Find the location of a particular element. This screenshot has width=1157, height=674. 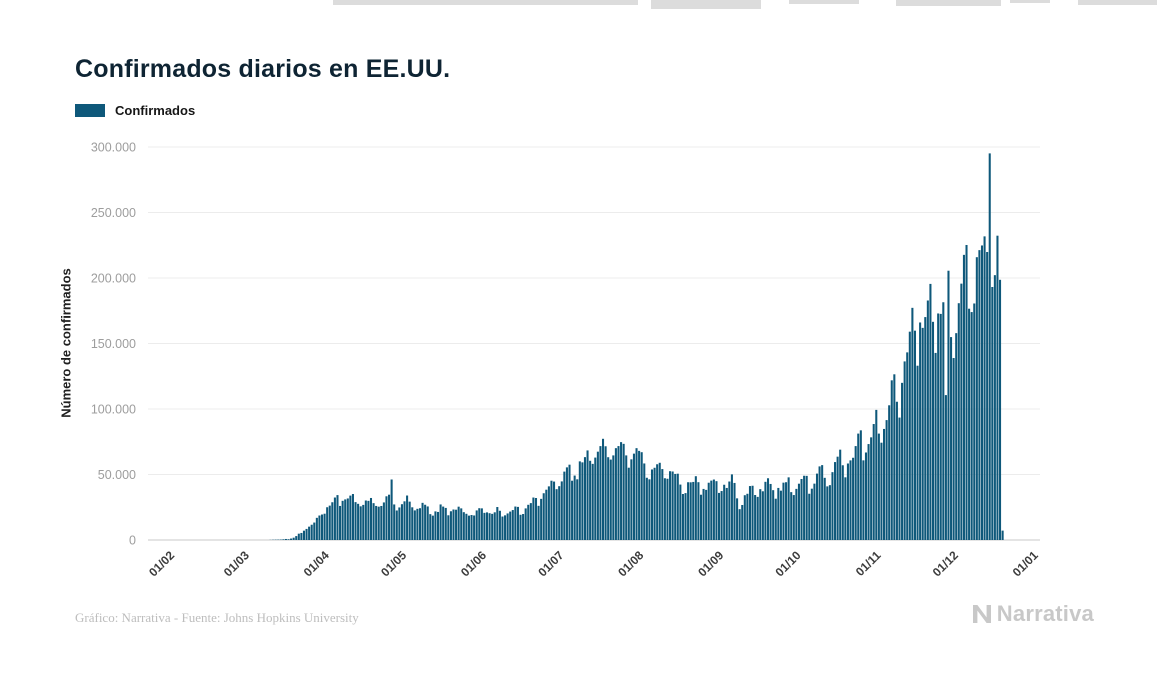

svg-text: 250.000 is located at coordinates (113, 213).